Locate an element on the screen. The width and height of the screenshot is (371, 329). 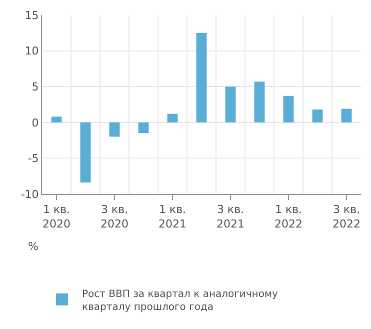
y-tick-label: -5 is located at coordinates (33, 159).